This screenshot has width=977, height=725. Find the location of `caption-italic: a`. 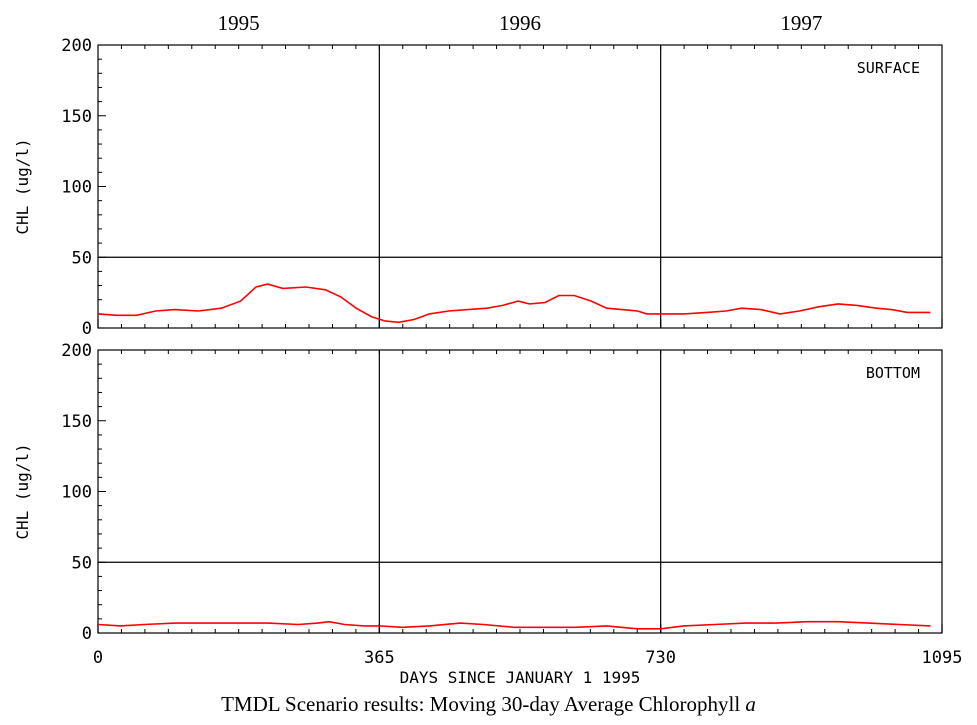

caption-italic: a is located at coordinates (750, 704).